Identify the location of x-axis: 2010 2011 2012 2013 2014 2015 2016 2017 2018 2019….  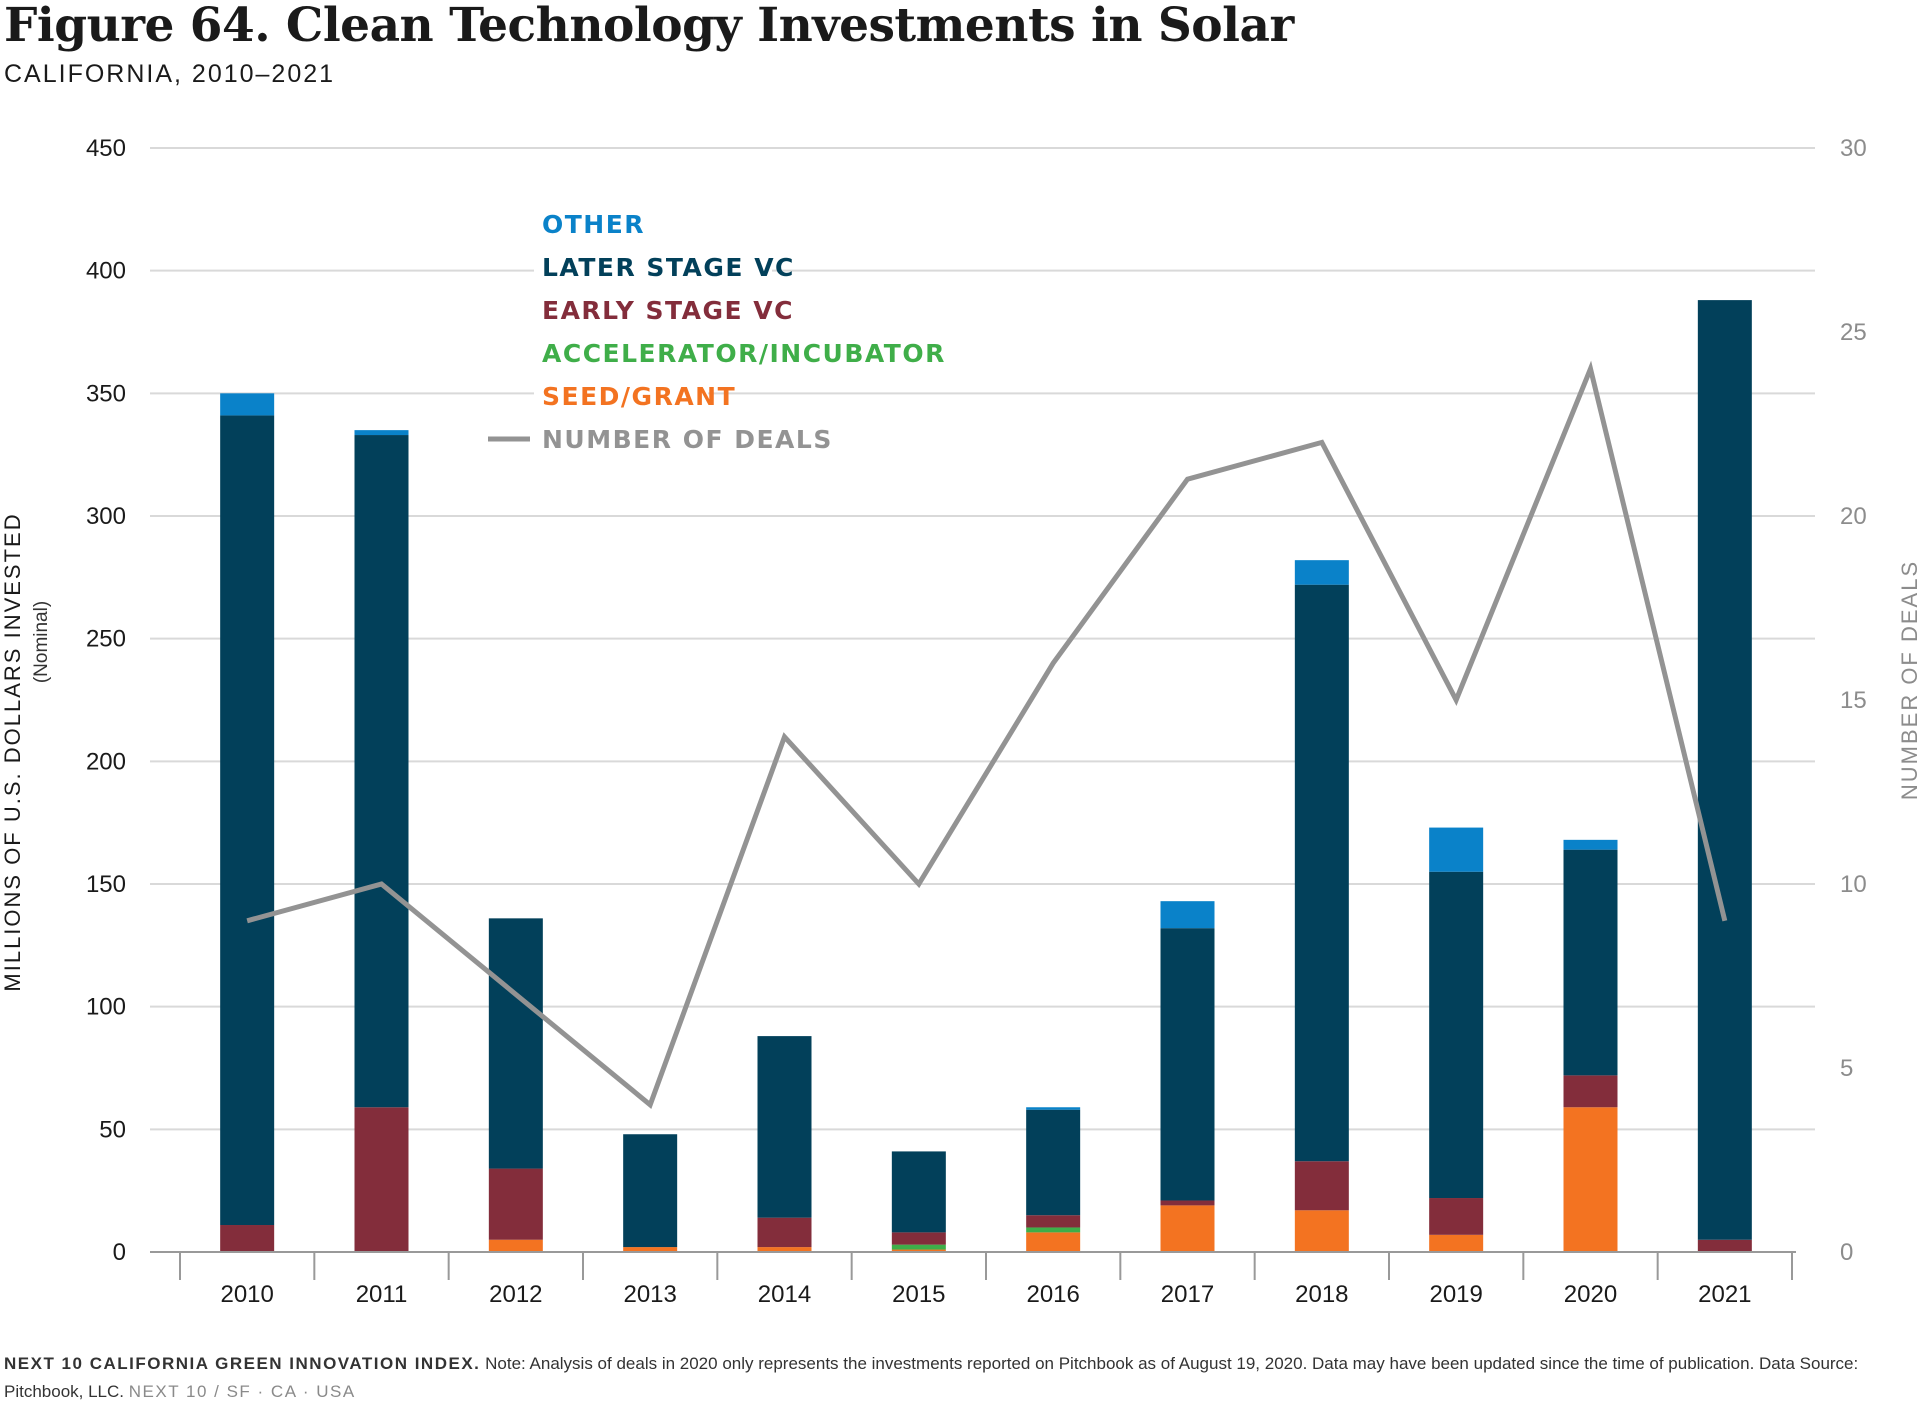
(973, 1279).